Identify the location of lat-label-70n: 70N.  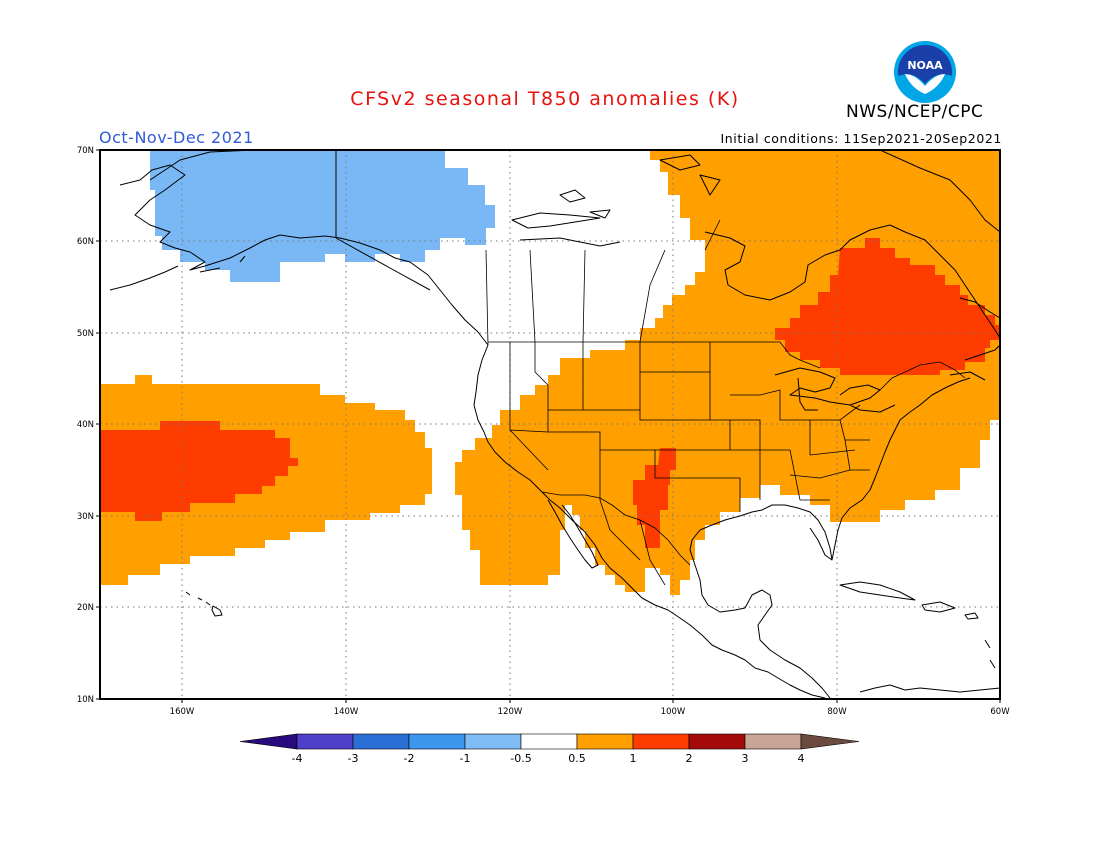
(85, 151).